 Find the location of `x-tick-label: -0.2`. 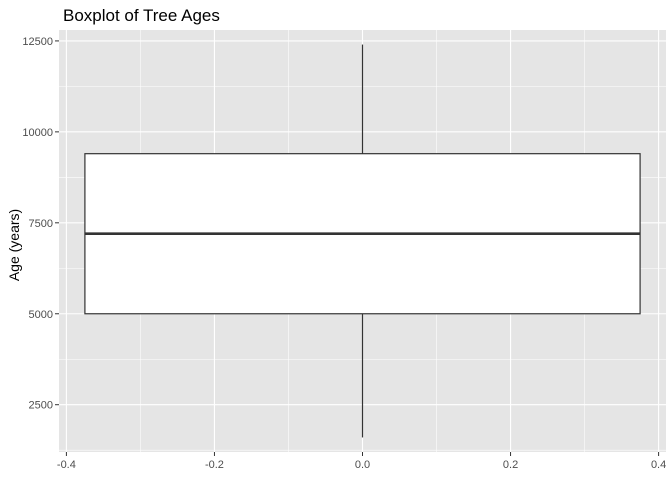

x-tick-label: -0.2 is located at coordinates (214, 465).